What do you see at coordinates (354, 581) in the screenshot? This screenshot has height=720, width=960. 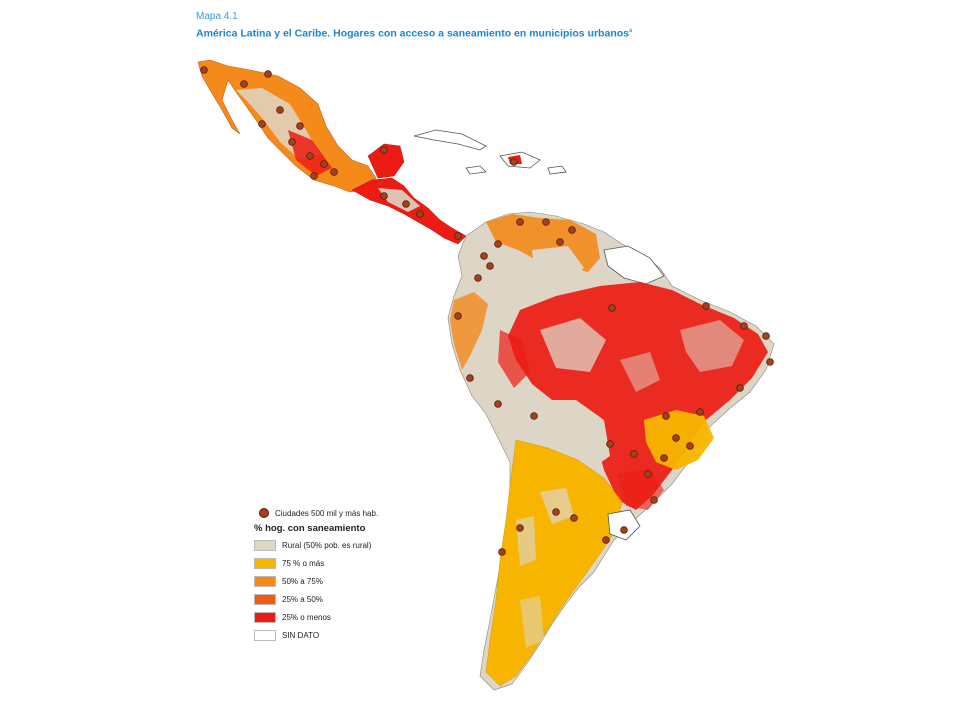 I see `legend-item: 50% a 75%` at bounding box center [354, 581].